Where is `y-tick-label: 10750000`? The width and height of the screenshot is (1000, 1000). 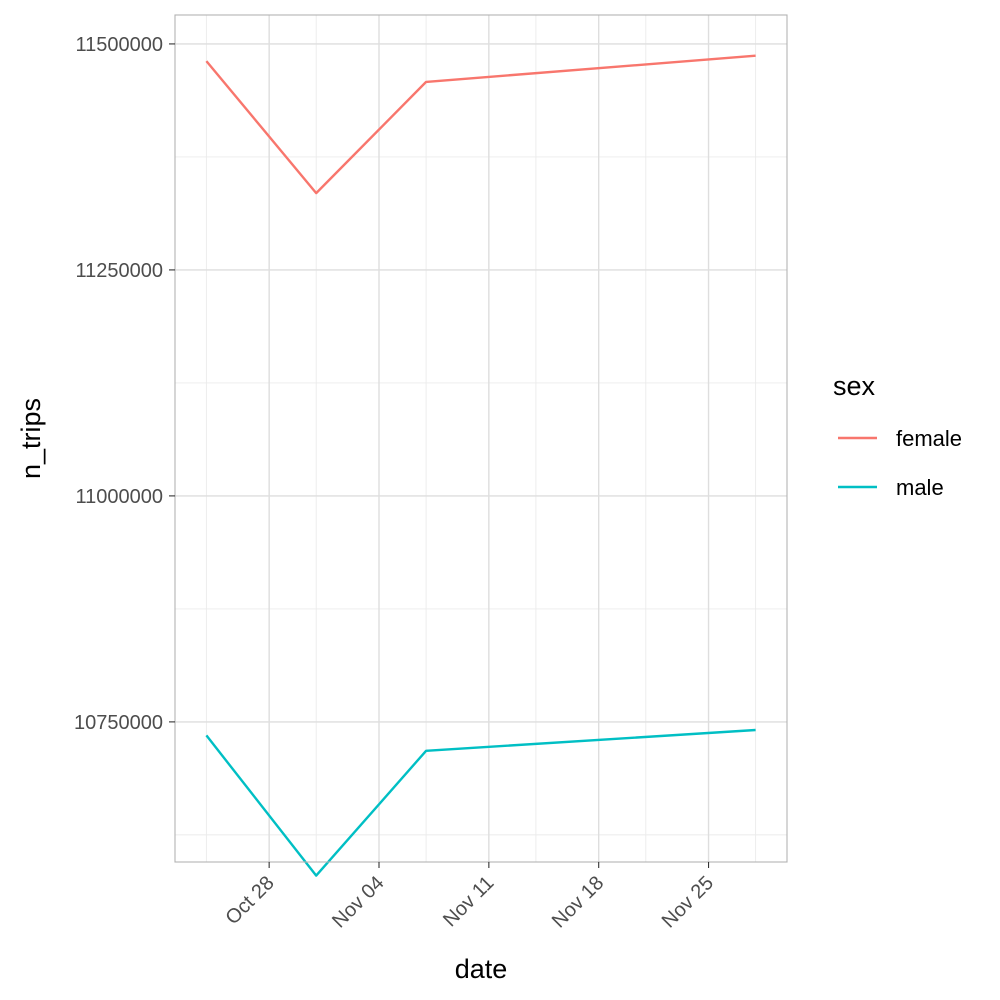
y-tick-label: 10750000 is located at coordinates (118, 723).